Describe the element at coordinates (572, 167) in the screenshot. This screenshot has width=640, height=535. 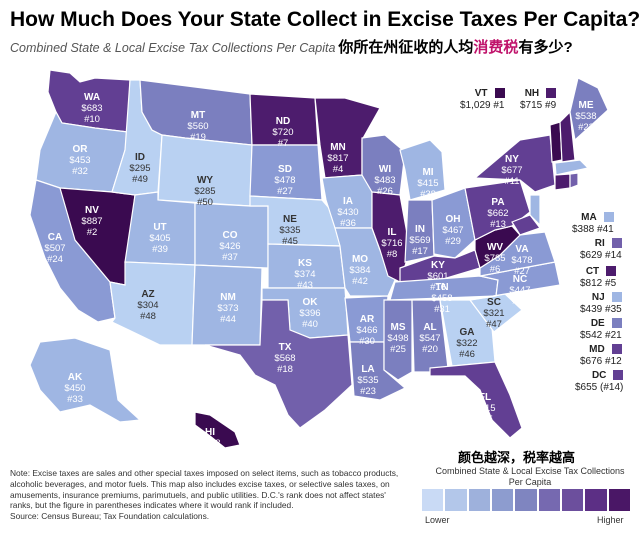
I see `state-MA` at that location.